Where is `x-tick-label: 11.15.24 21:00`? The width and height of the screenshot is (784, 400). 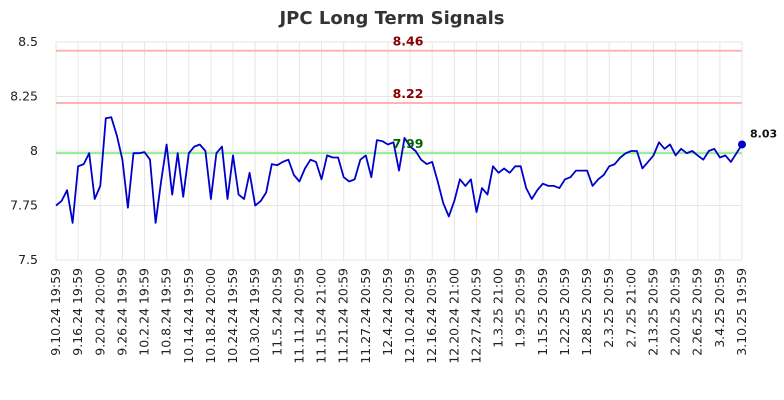 x-tick-label: 11.15.24 21:00 is located at coordinates (321, 316).